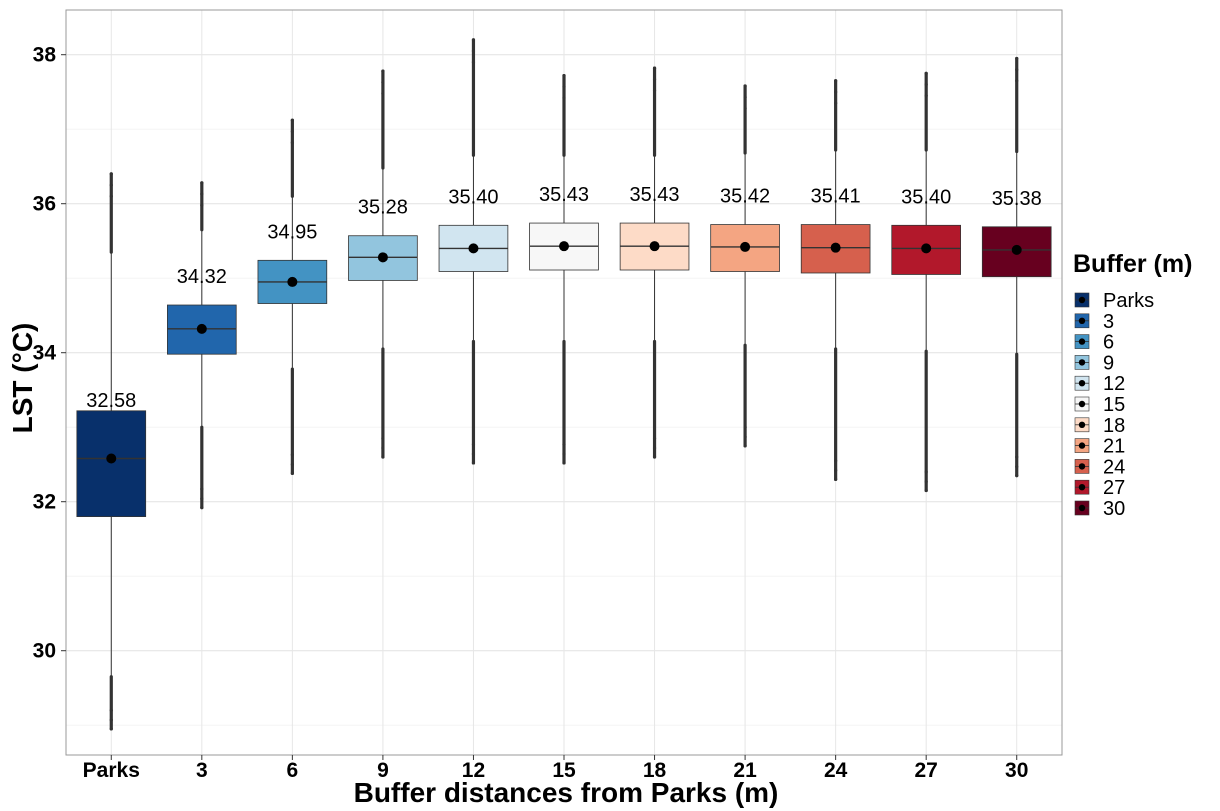 This screenshot has width=1220, height=811. I want to click on x-tick-label: 15, so click(564, 770).